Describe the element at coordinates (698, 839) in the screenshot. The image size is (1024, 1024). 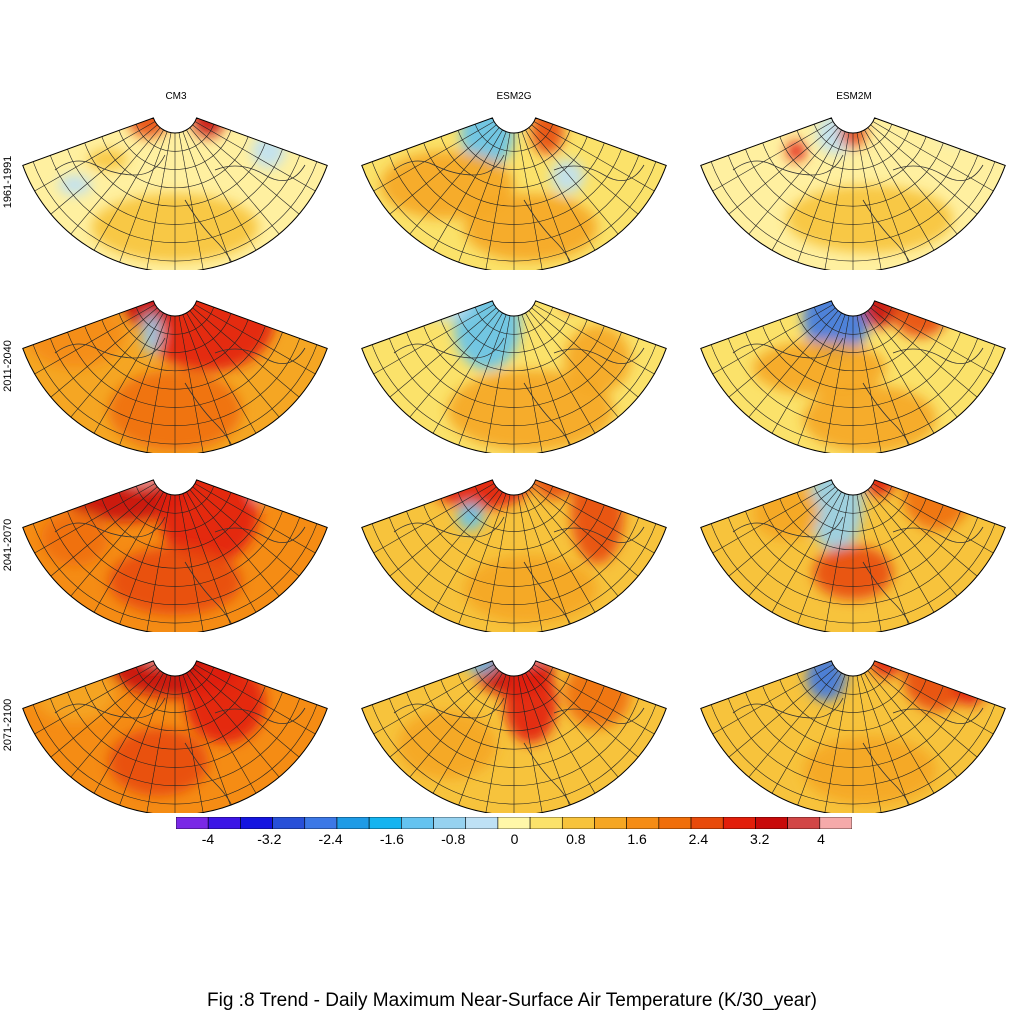
I see `colorbar-tick-label: 2.4` at that location.